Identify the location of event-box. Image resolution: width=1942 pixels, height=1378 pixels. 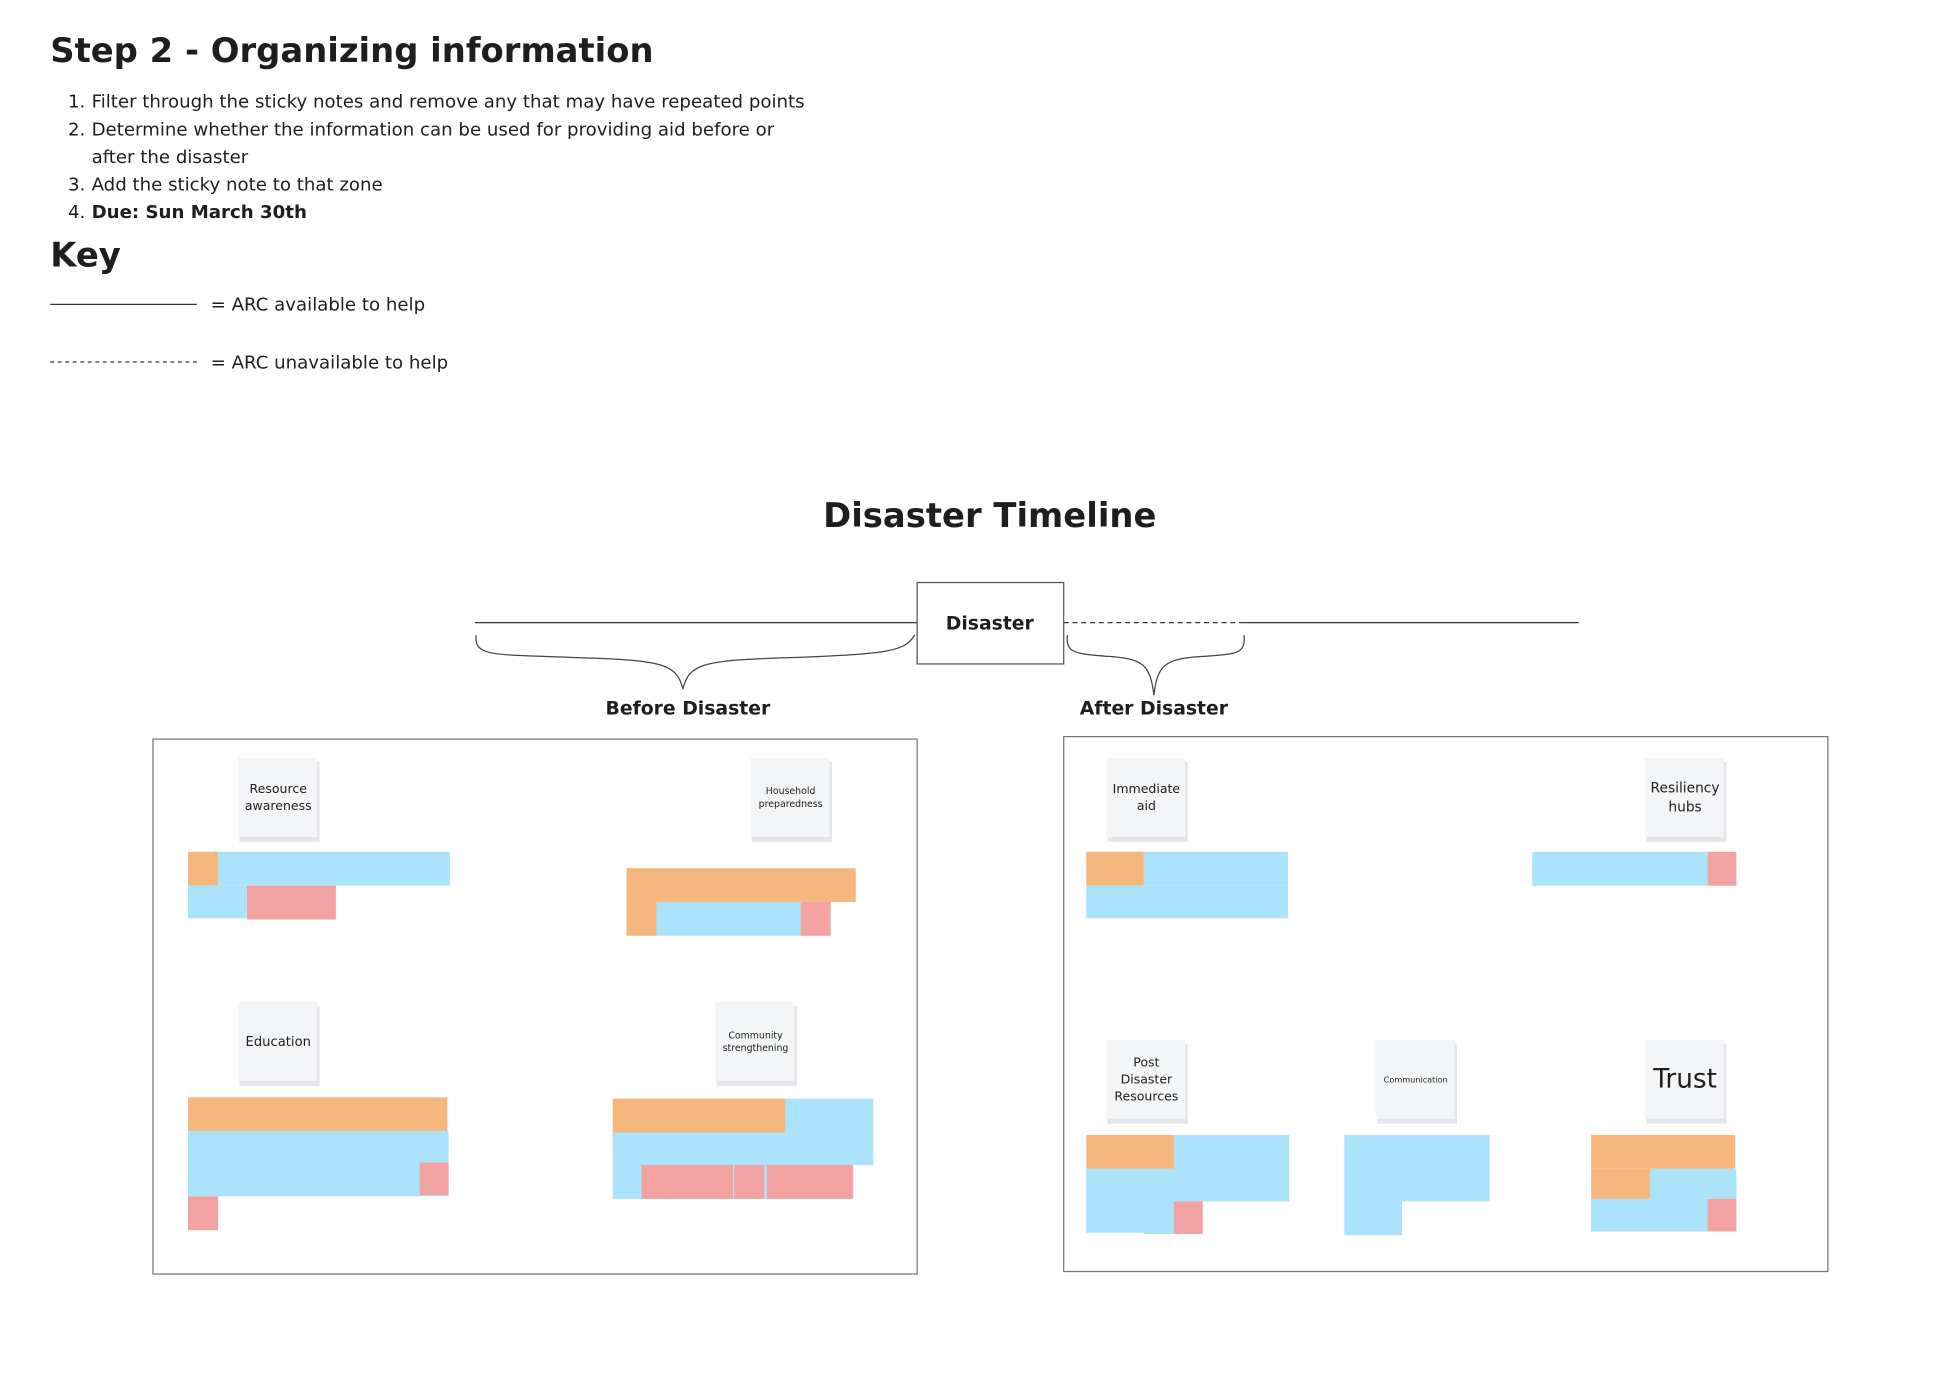
(990, 623).